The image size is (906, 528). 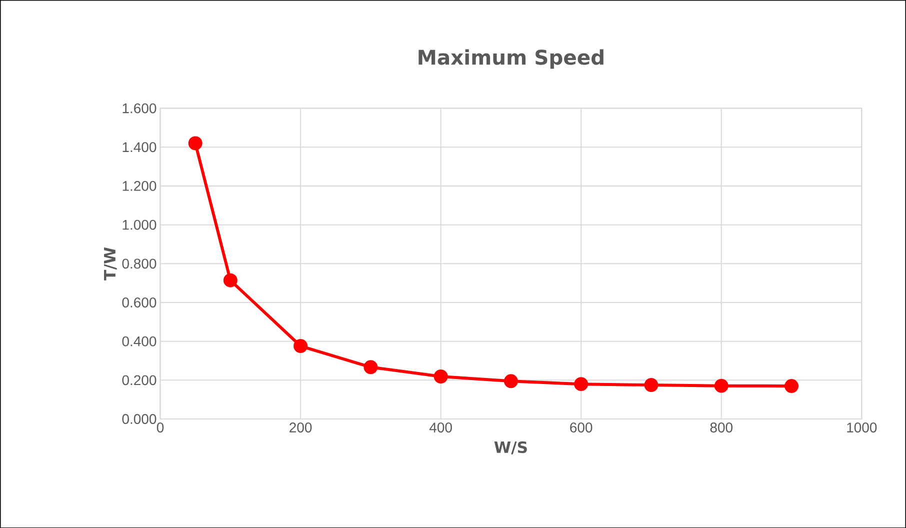 I want to click on y-tick-label: 1.200, so click(x=139, y=185).